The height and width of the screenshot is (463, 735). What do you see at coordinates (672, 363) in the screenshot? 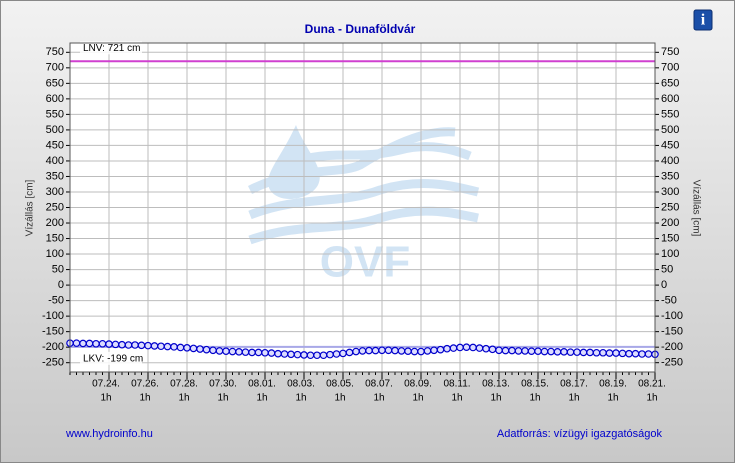
I see `y2-tick-label: -250` at bounding box center [672, 363].